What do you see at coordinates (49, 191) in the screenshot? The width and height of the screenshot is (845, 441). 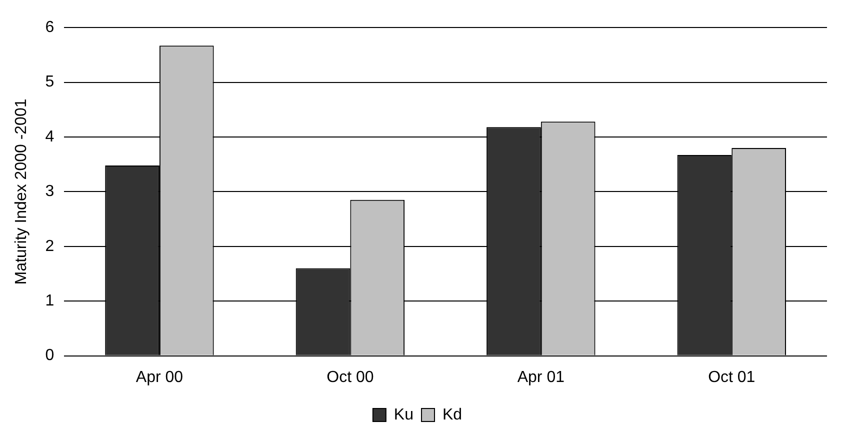 I see `y-tick-label: 3` at bounding box center [49, 191].